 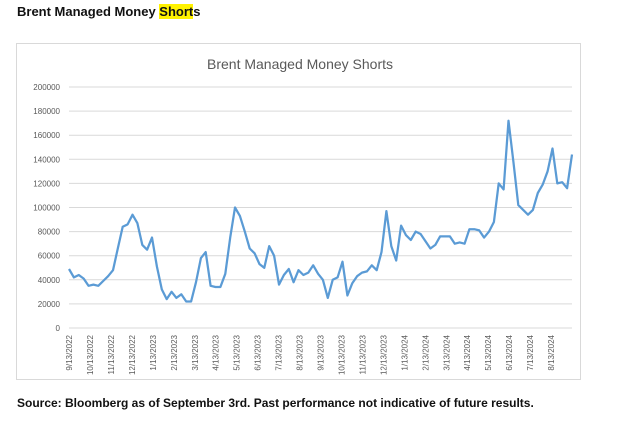 I want to click on y-tick-label: 60000, so click(x=49, y=256).